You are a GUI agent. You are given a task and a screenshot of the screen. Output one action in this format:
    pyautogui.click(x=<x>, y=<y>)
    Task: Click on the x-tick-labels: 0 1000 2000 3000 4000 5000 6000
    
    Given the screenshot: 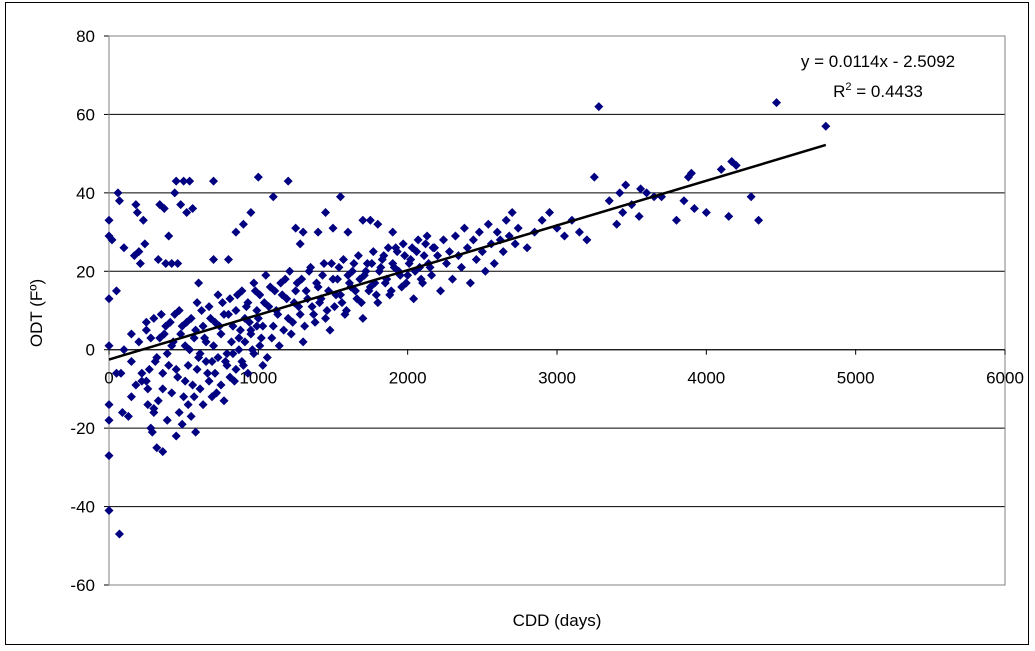 What is the action you would take?
    pyautogui.click(x=564, y=368)
    